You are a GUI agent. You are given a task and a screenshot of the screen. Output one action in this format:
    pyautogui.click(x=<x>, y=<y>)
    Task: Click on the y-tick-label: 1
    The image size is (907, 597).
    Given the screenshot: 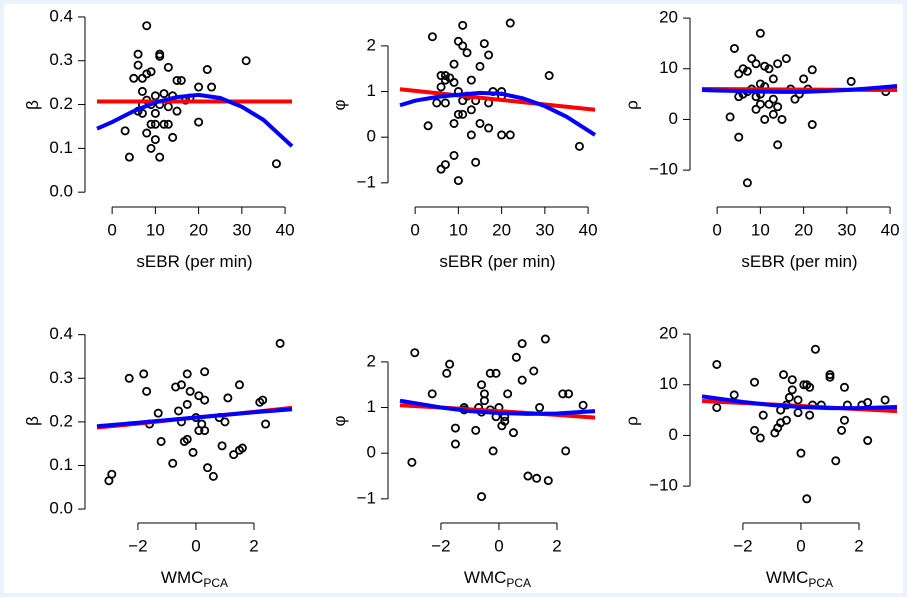 What is the action you would take?
    pyautogui.click(x=371, y=406)
    